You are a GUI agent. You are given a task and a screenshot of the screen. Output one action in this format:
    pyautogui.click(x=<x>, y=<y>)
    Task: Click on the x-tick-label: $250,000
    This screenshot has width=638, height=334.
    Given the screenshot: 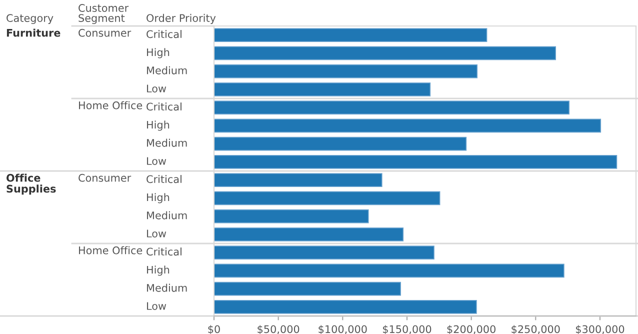 What is the action you would take?
    pyautogui.click(x=536, y=329)
    